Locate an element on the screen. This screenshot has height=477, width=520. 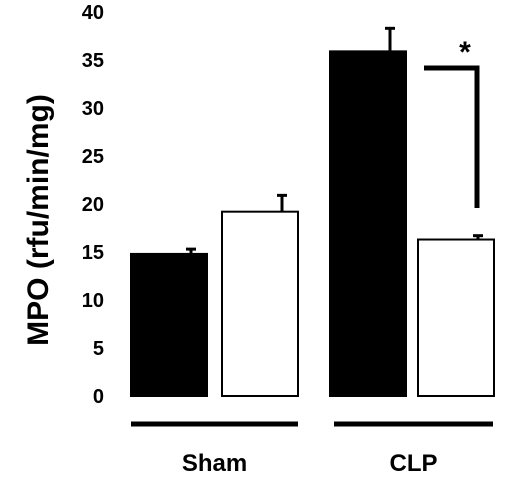
y-tick-label: 10 is located at coordinates (93, 301).